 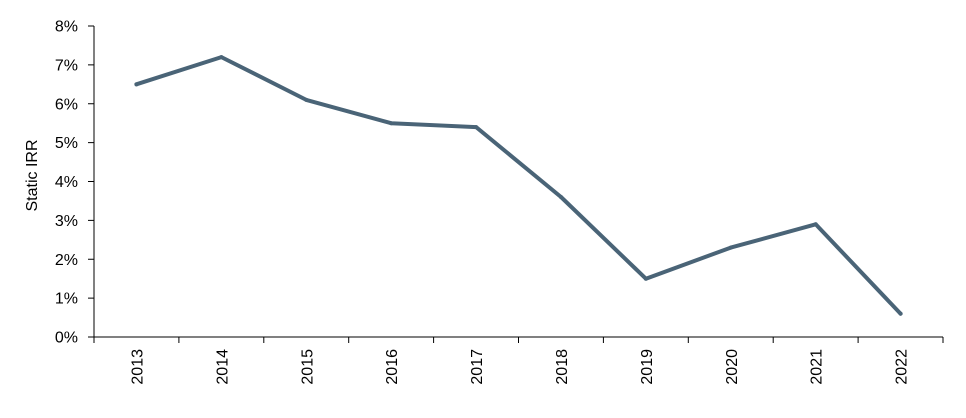 What do you see at coordinates (137, 367) in the screenshot?
I see `x-tick-label: 2013` at bounding box center [137, 367].